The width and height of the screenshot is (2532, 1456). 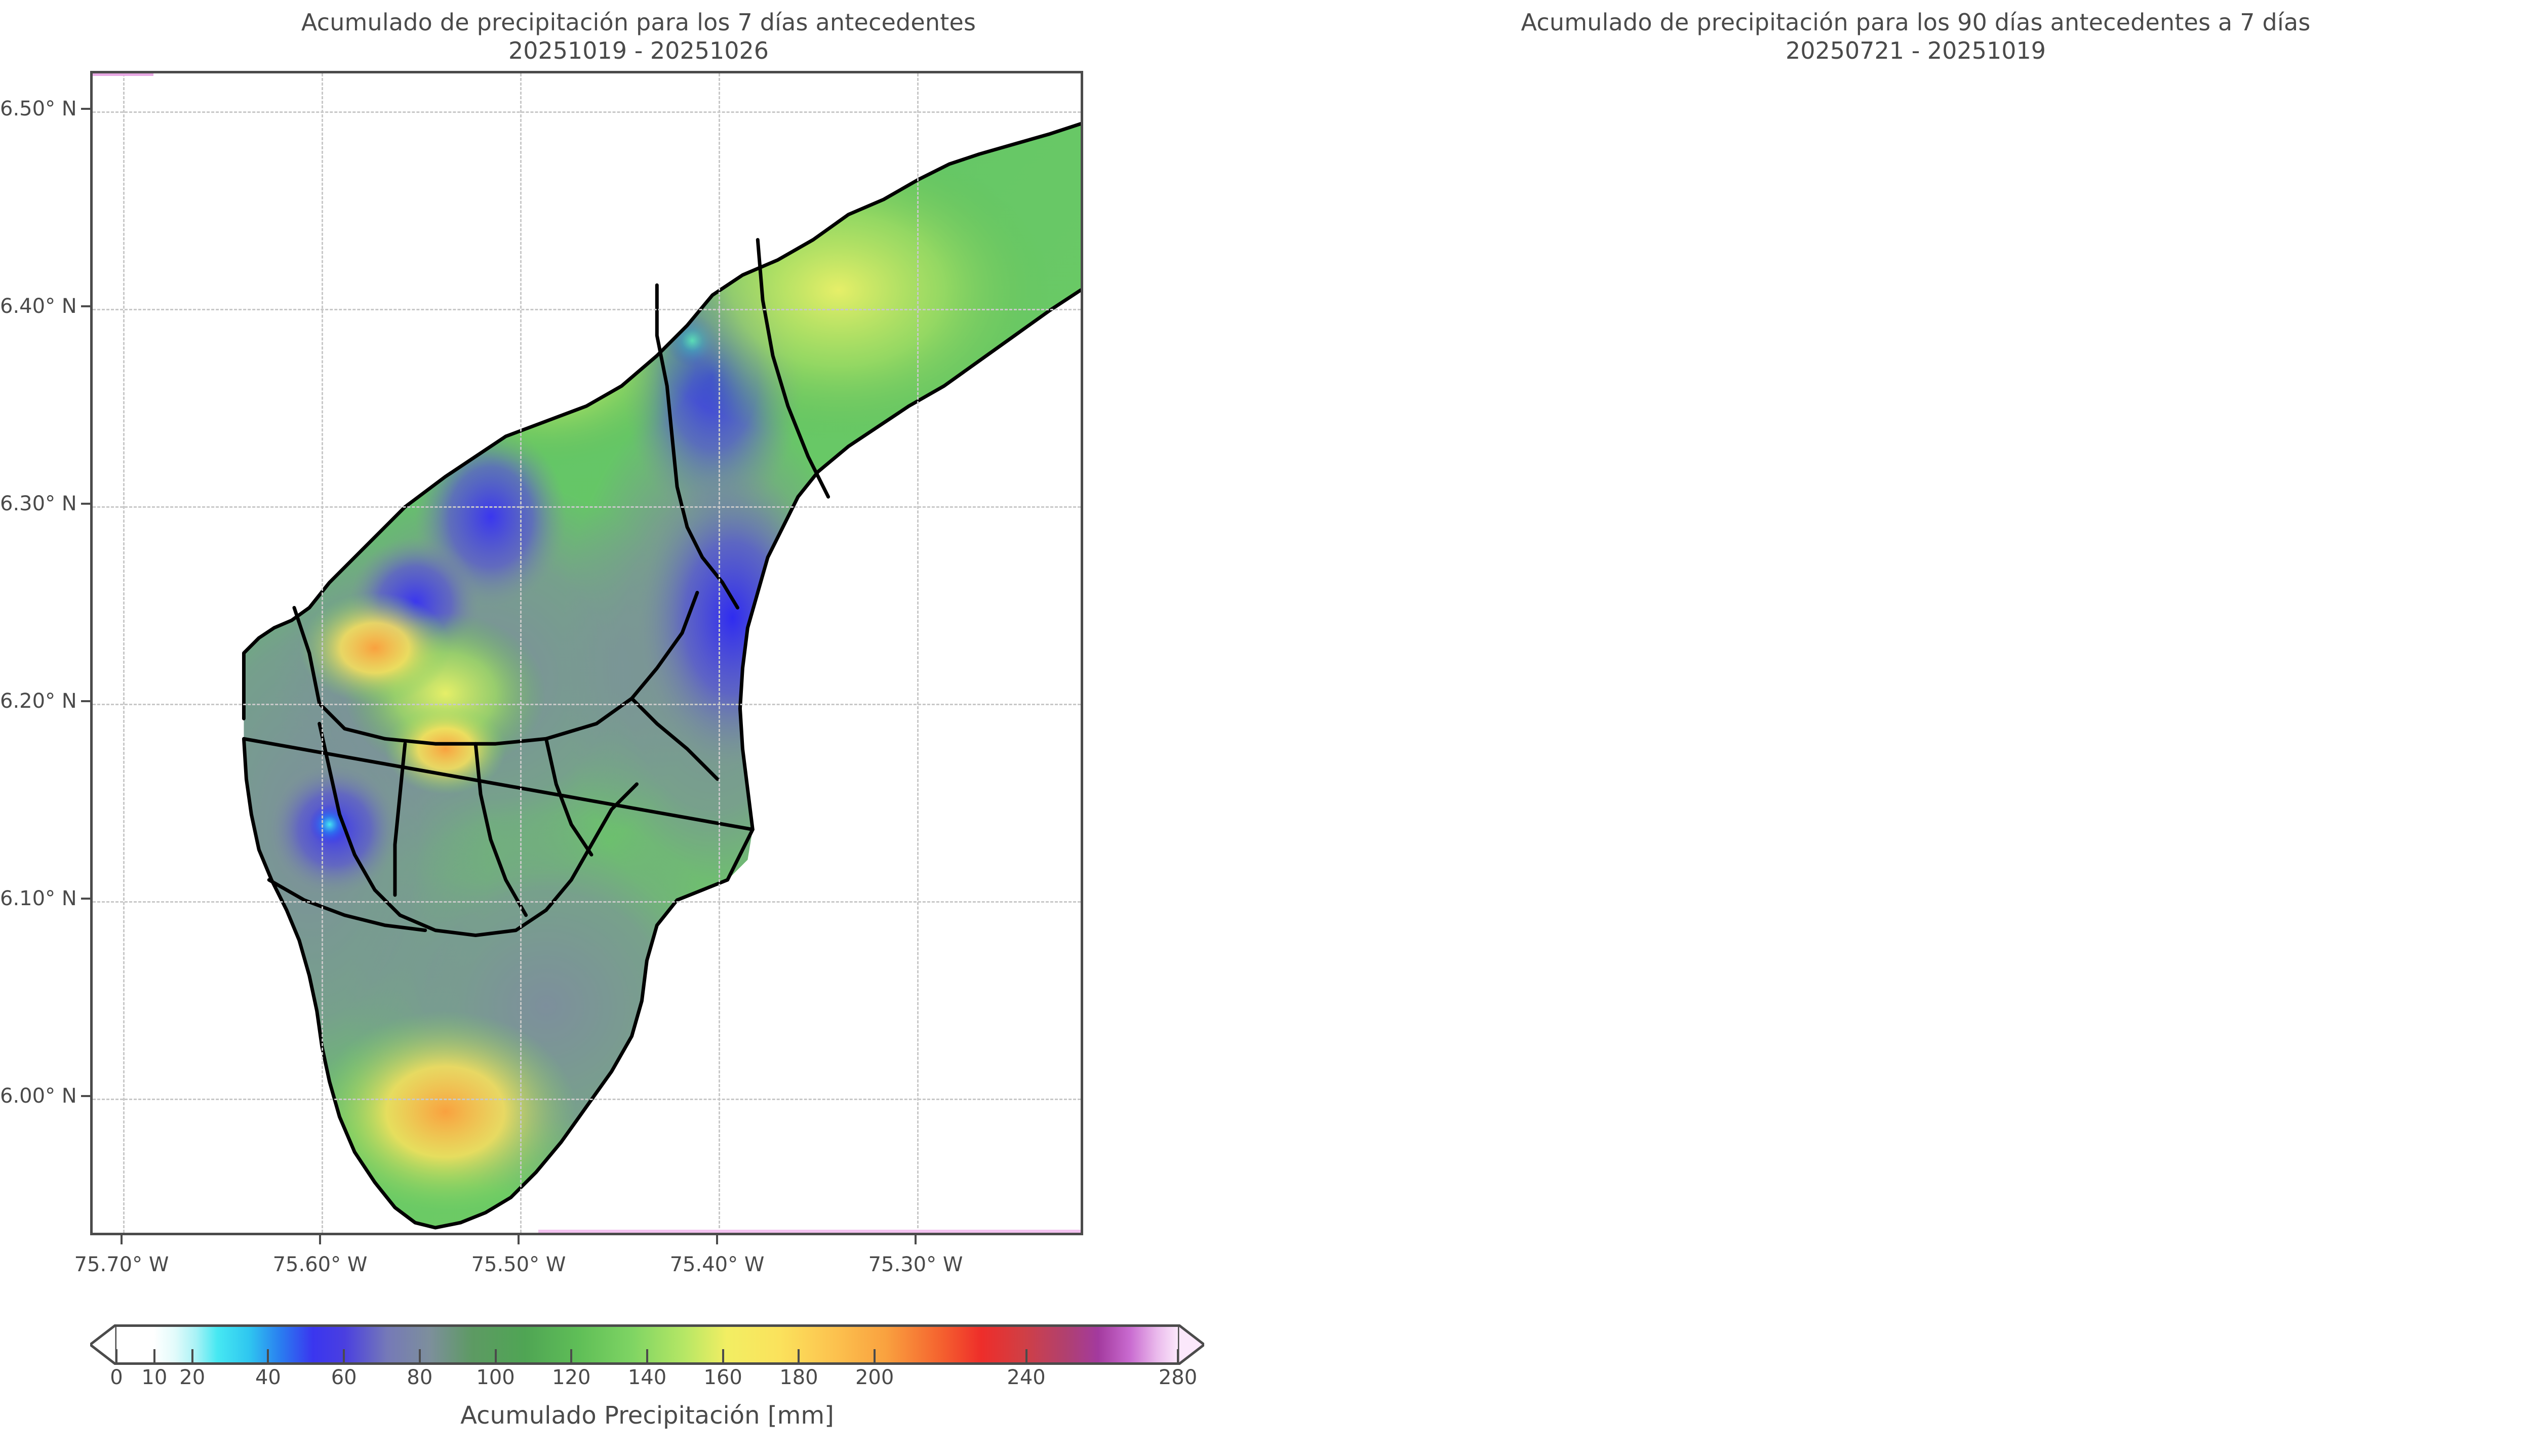 What do you see at coordinates (320, 1264) in the screenshot?
I see `left-xlabel-1: 75.60° W` at bounding box center [320, 1264].